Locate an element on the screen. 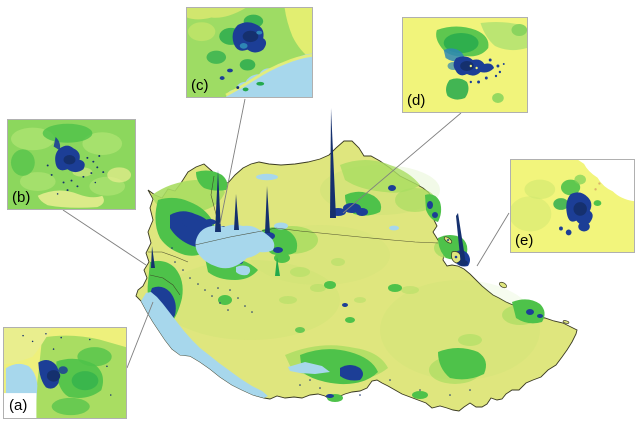 The image size is (640, 426). spike-central is located at coordinates (277, 266).